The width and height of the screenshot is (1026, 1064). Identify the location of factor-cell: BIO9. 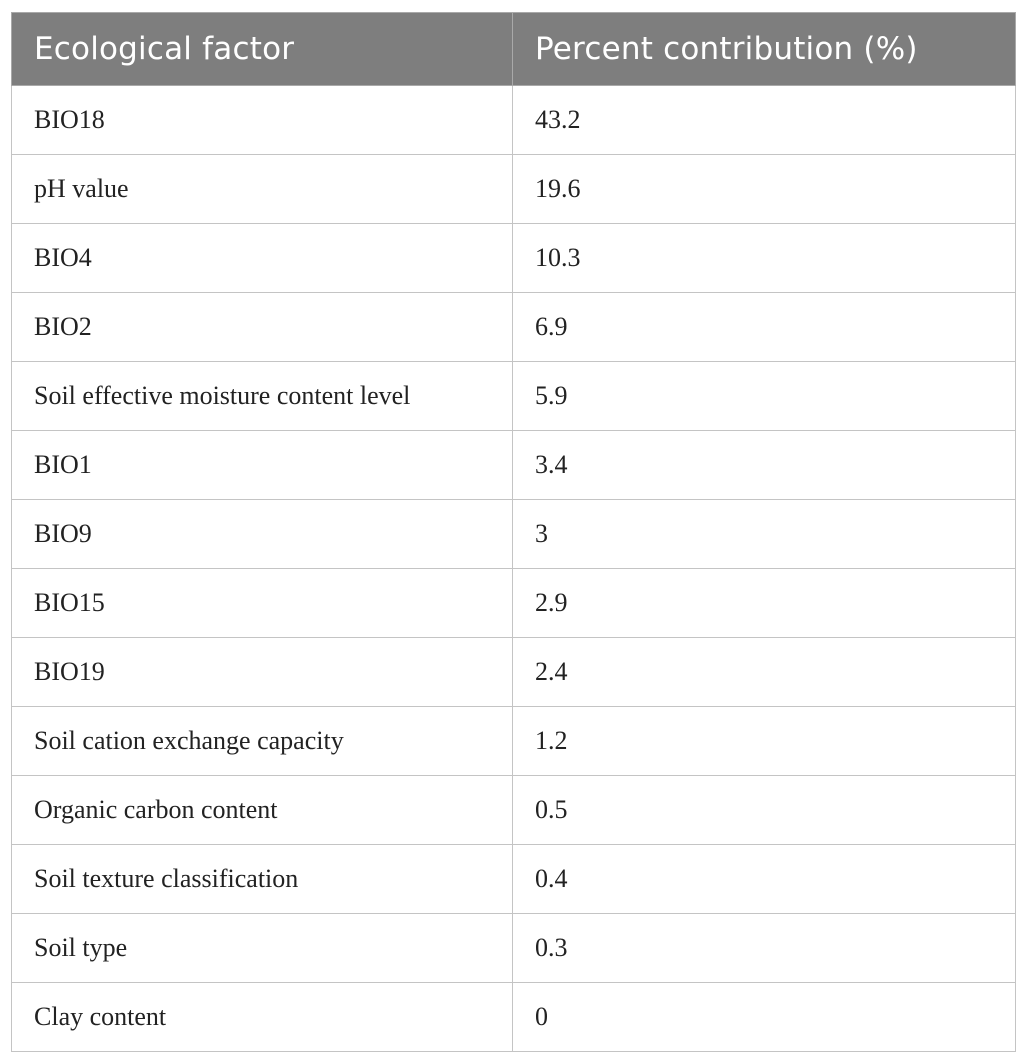
(262, 534).